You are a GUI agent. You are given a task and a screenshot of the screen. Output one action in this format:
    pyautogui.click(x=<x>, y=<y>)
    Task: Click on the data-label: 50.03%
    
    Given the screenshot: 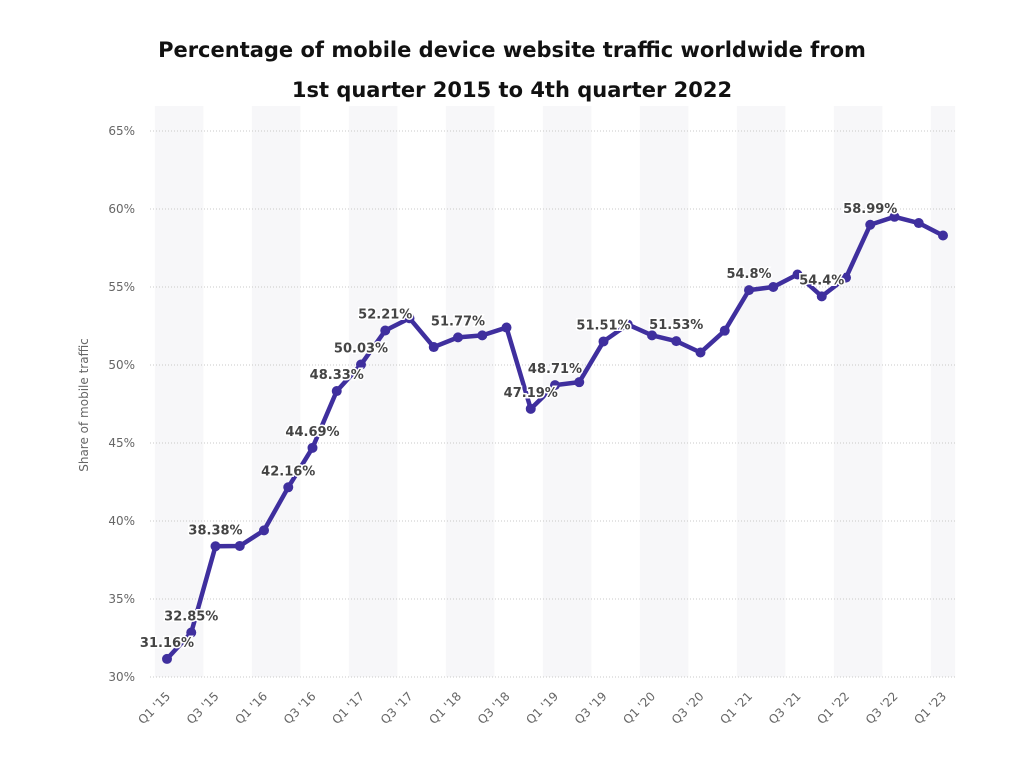 What is the action you would take?
    pyautogui.click(x=361, y=349)
    